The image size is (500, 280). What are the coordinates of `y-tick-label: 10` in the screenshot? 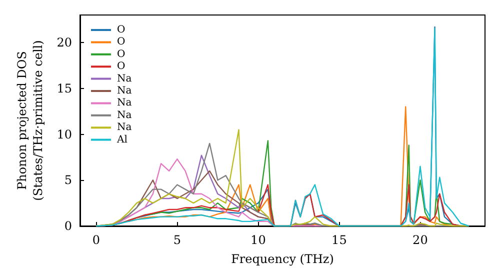 It's located at (64, 134).